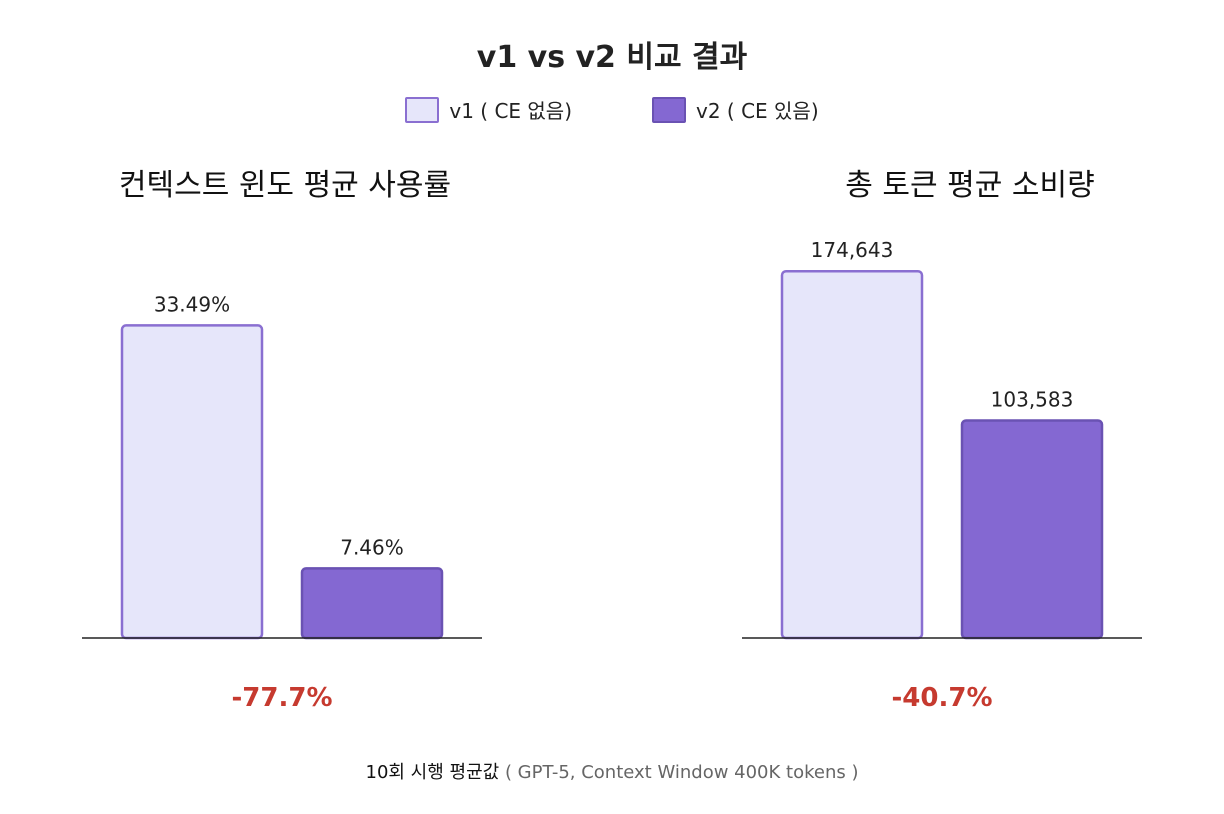 The image size is (1224, 814). I want to click on data-label-token-consumption-v1: 174,643, so click(852, 250).